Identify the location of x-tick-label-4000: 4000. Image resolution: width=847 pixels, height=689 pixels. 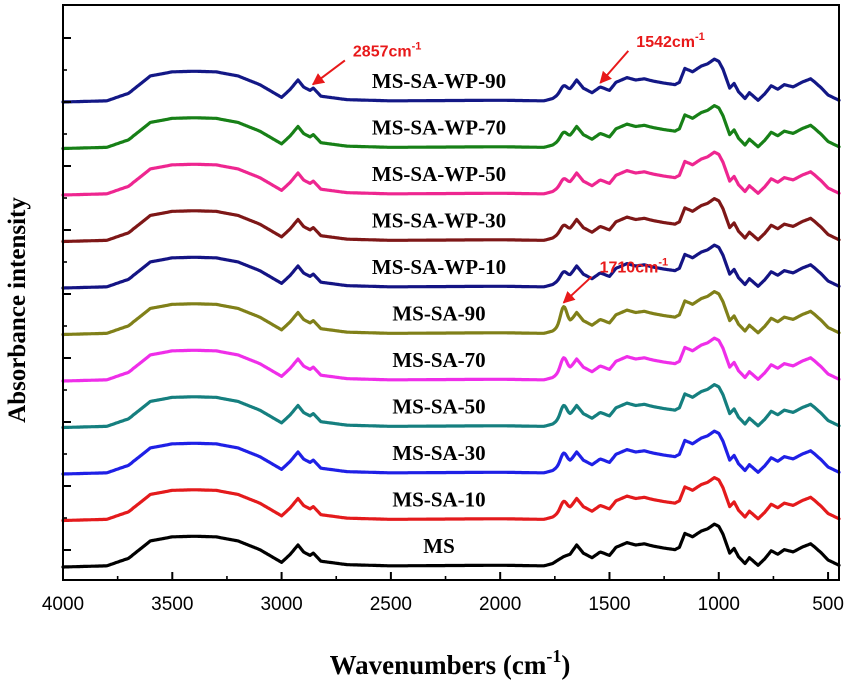
(63, 604).